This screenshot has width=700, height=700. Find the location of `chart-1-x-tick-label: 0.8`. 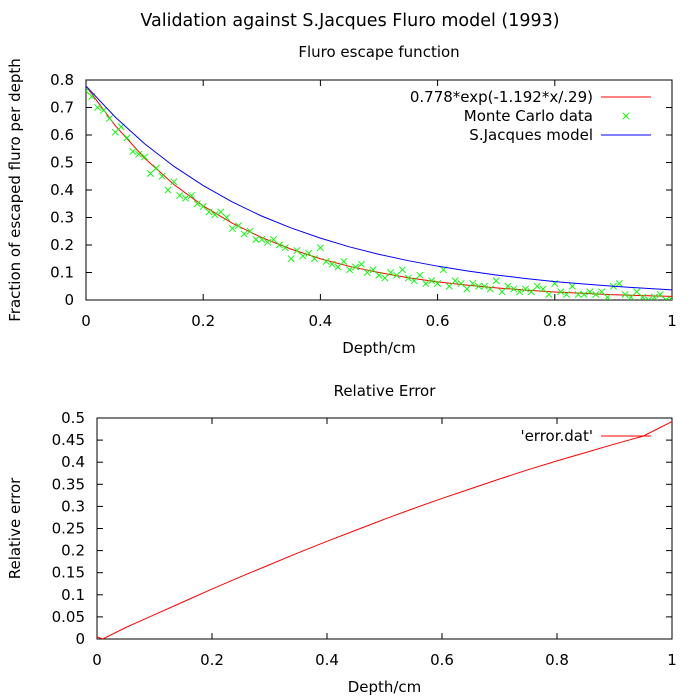

chart-1-x-tick-label: 0.8 is located at coordinates (555, 321).